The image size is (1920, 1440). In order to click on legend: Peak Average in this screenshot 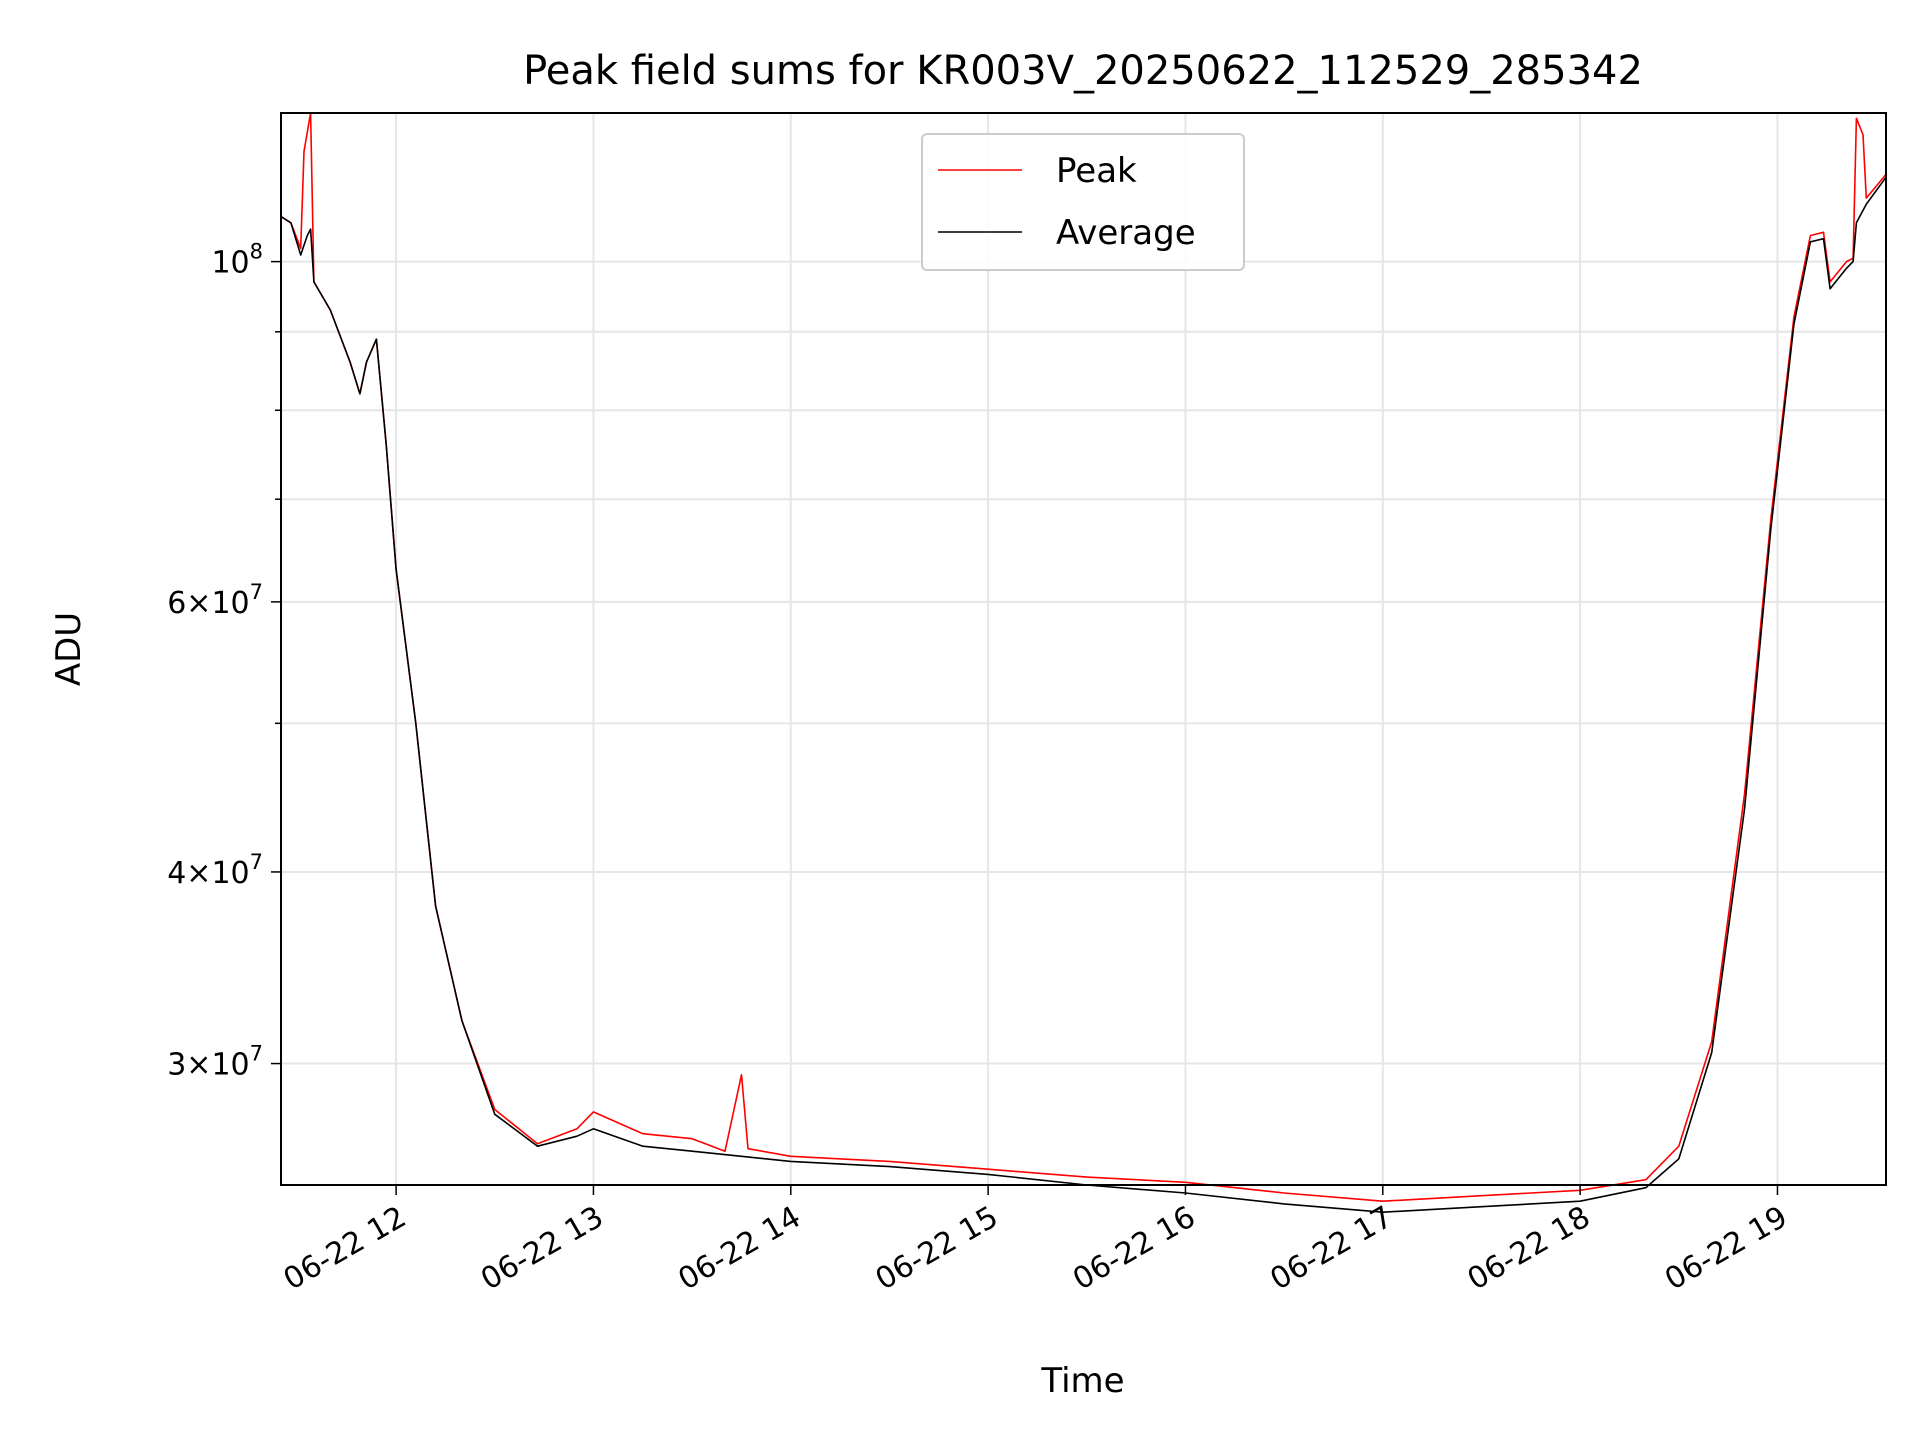, I will do `click(1083, 202)`.